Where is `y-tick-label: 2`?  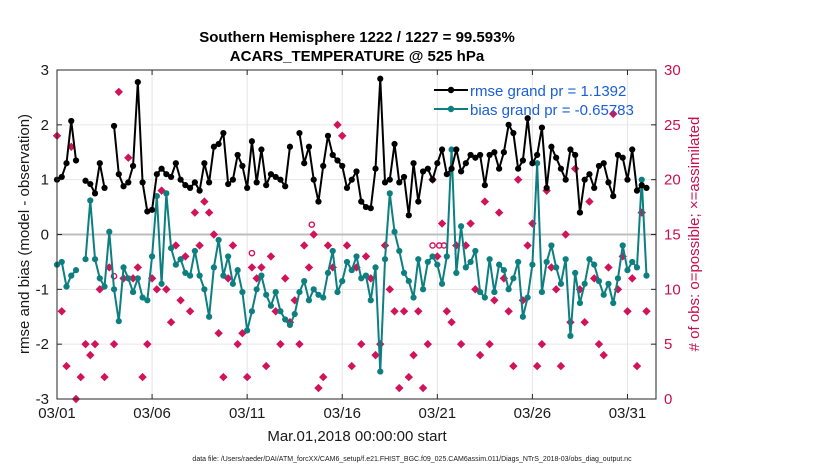
y-tick-label: 2 is located at coordinates (45, 125).